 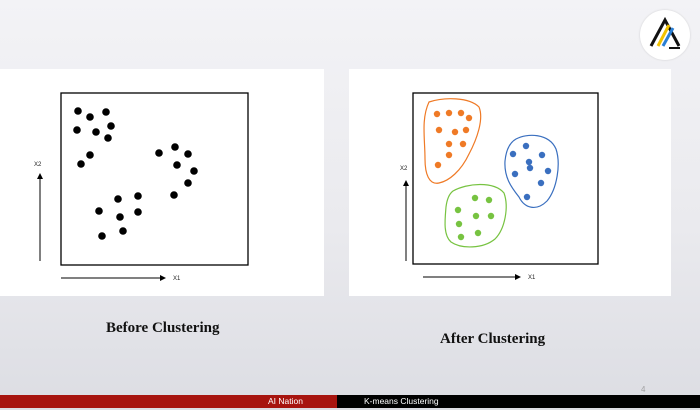 What do you see at coordinates (168, 401) in the screenshot?
I see `footer-left-band` at bounding box center [168, 401].